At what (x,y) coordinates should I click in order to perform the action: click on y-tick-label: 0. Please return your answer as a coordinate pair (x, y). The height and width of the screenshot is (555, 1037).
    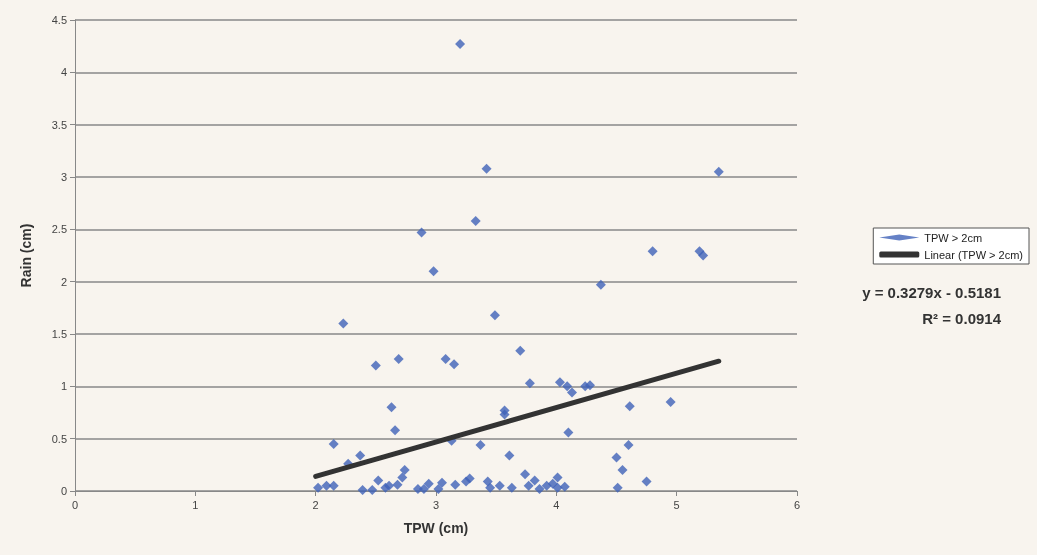
    Looking at the image, I should click on (63, 491).